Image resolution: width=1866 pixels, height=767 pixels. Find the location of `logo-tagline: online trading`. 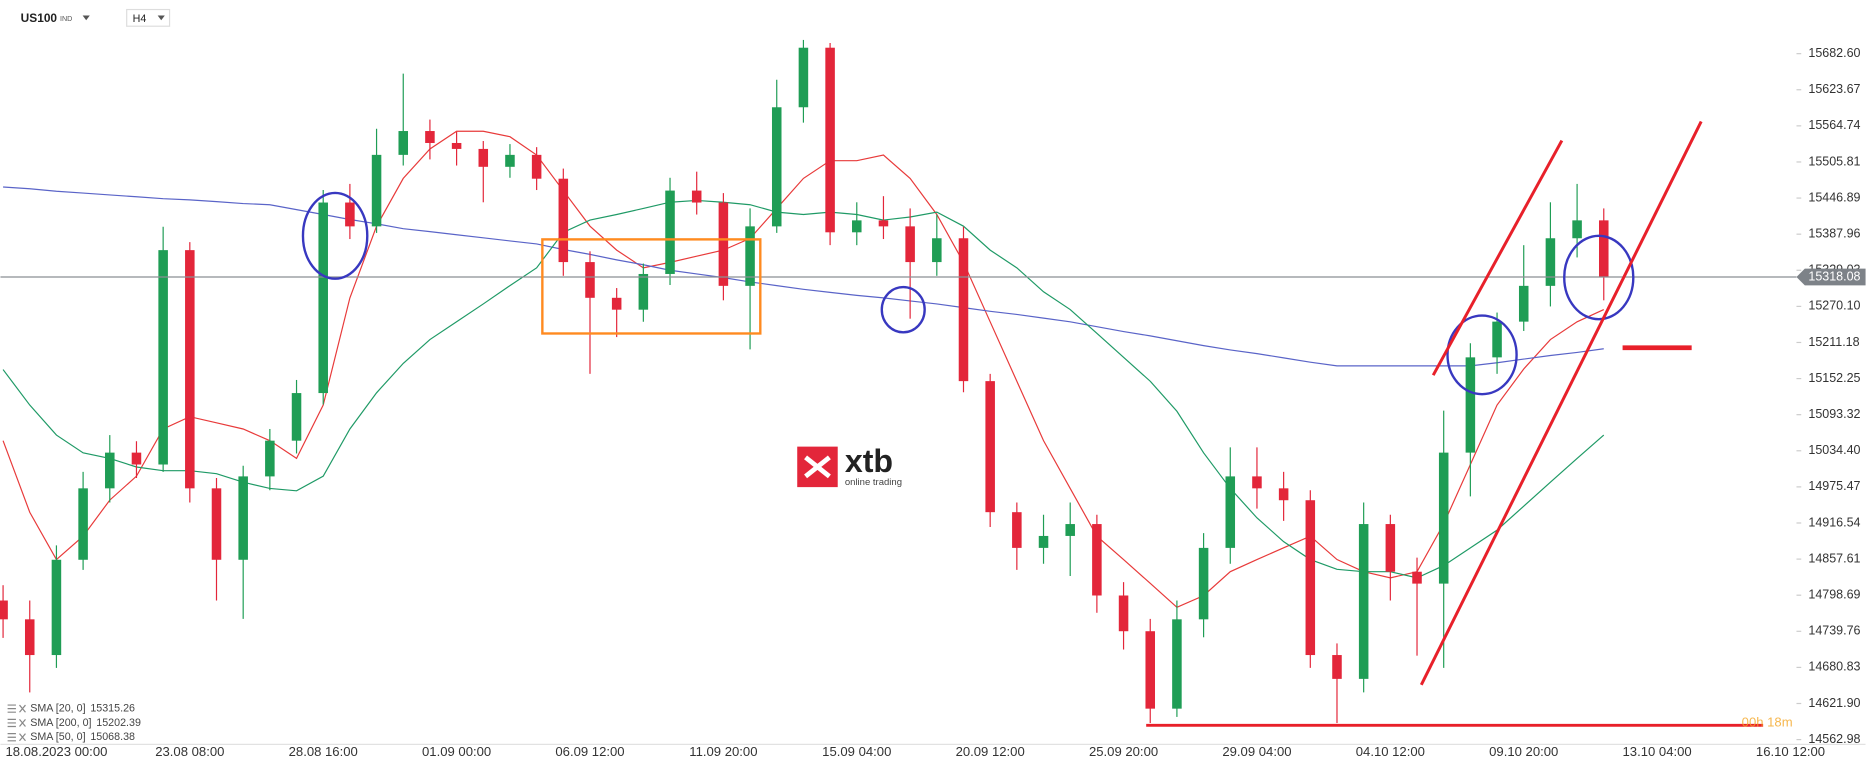

logo-tagline: online trading is located at coordinates (873, 482).